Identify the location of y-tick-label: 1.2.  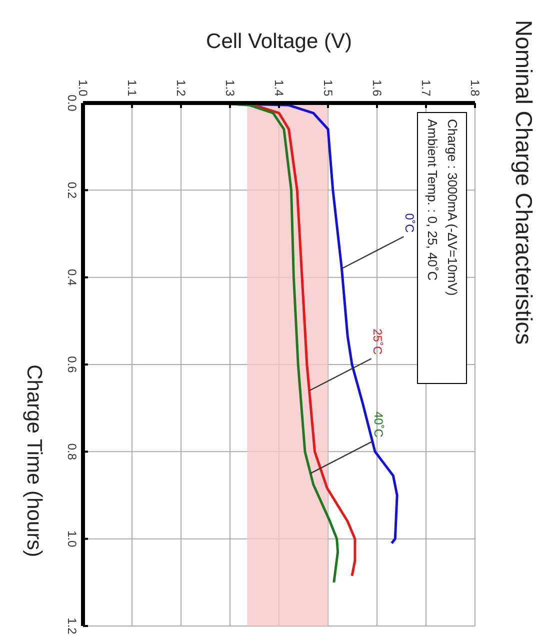
(72, 626).